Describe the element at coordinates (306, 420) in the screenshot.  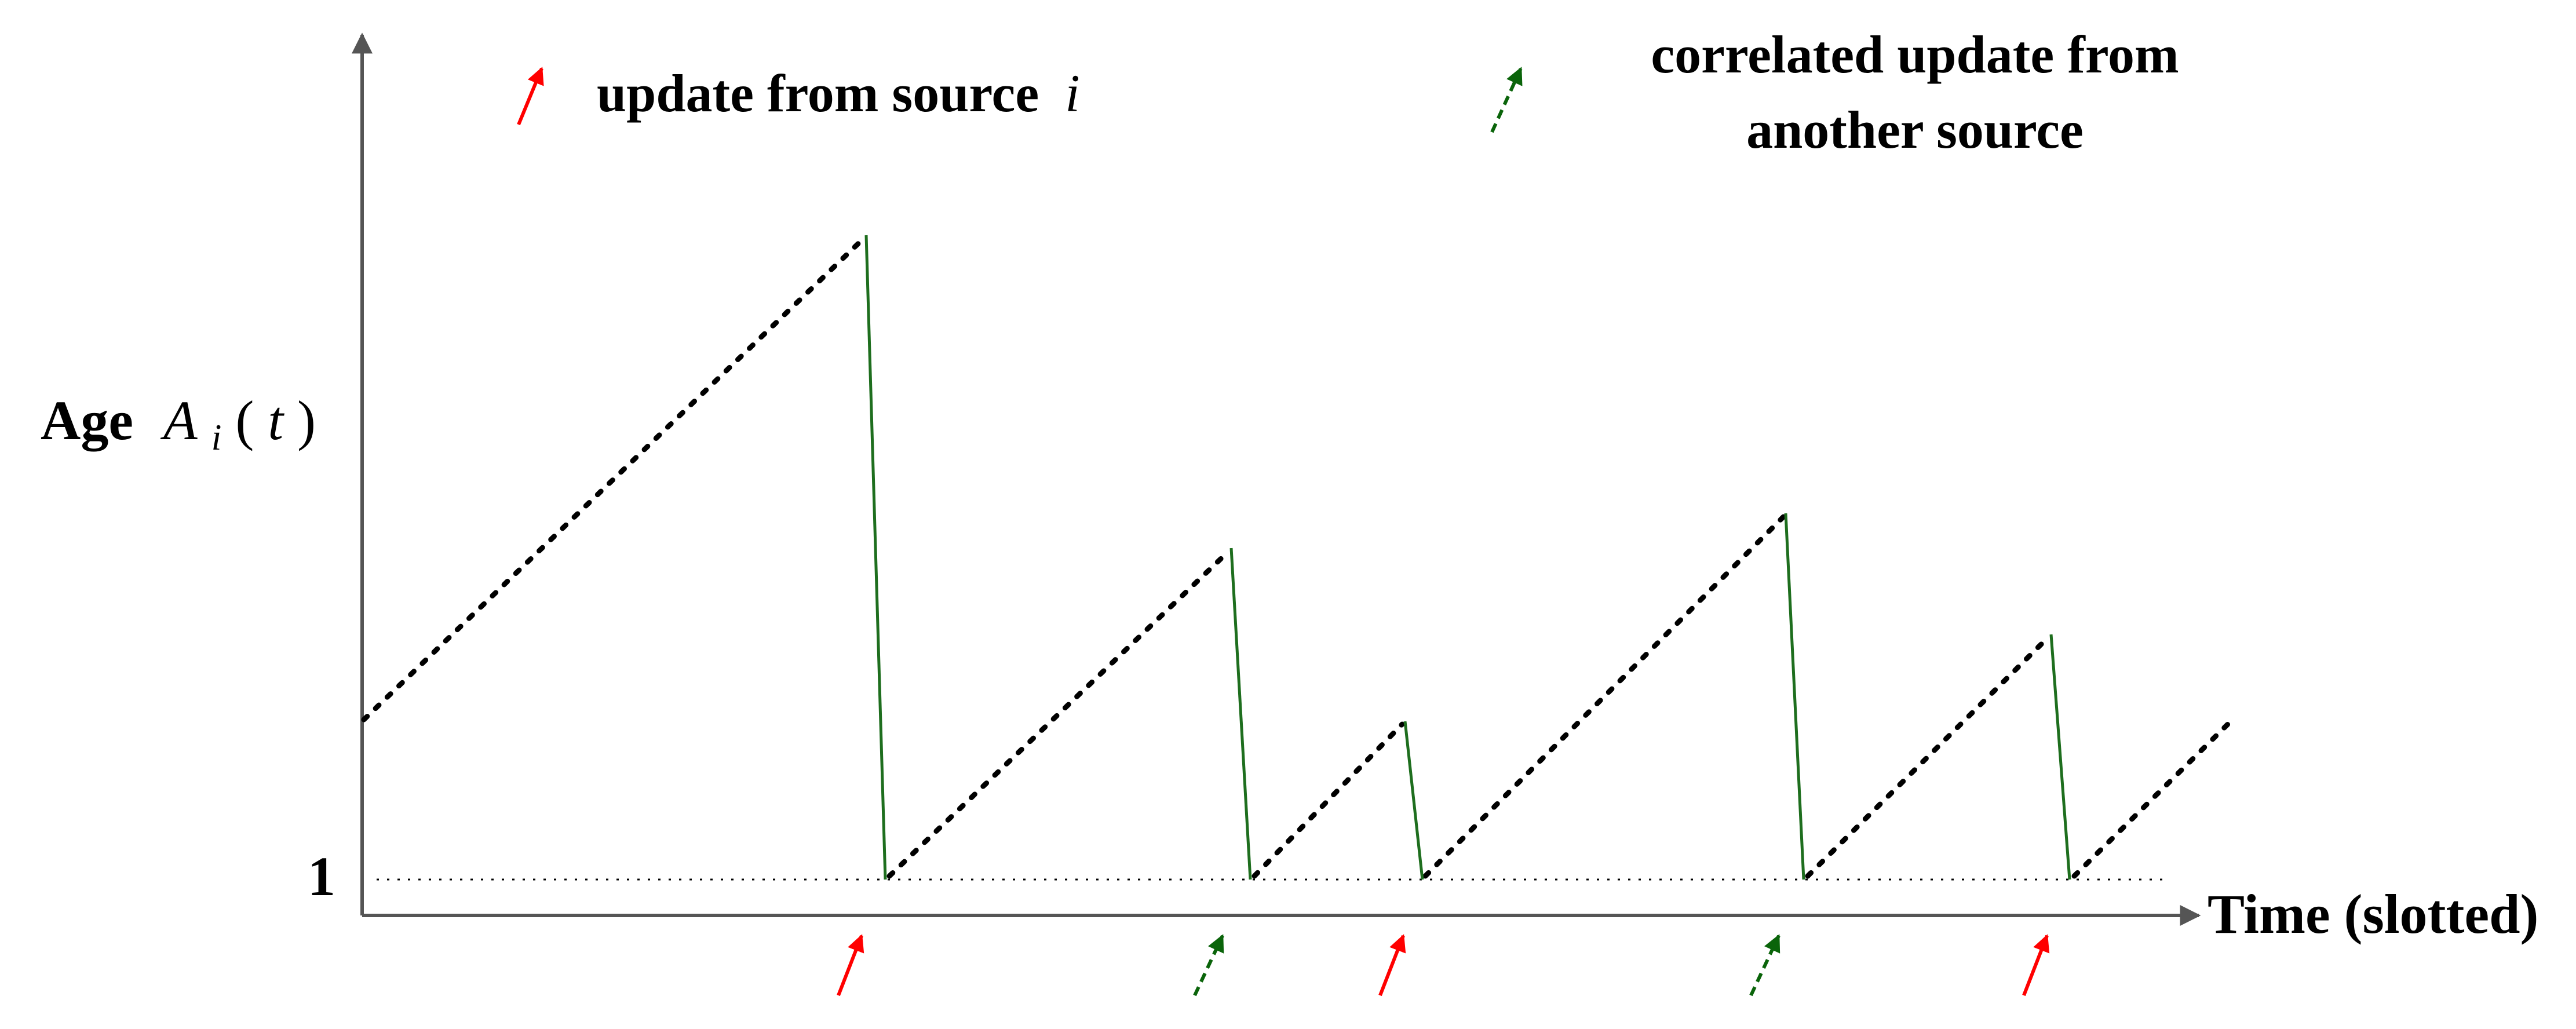
I see `y-axis-label-paren-close: )` at that location.